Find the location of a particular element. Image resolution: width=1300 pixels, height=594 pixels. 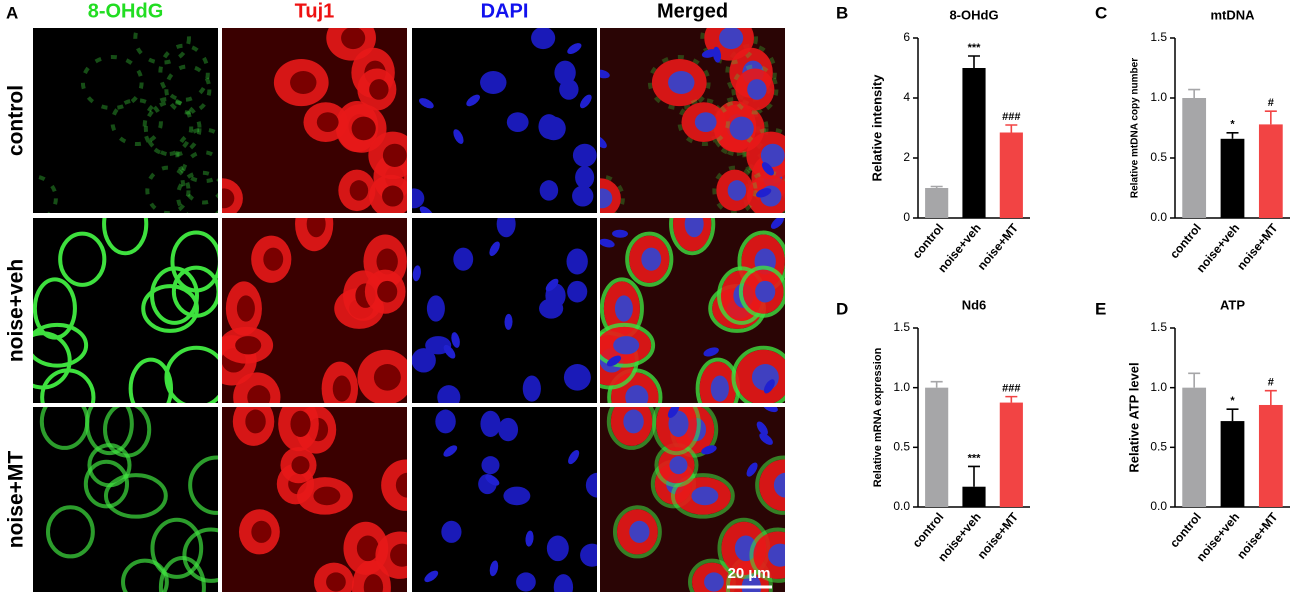

y-tick-label: 1.0 is located at coordinates (1158, 387).